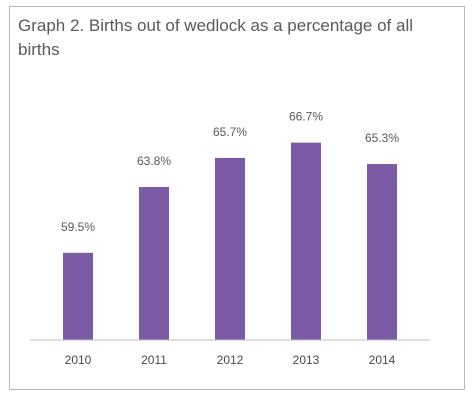 The width and height of the screenshot is (475, 397). I want to click on x-tick-label-2013: 2013, so click(306, 360).